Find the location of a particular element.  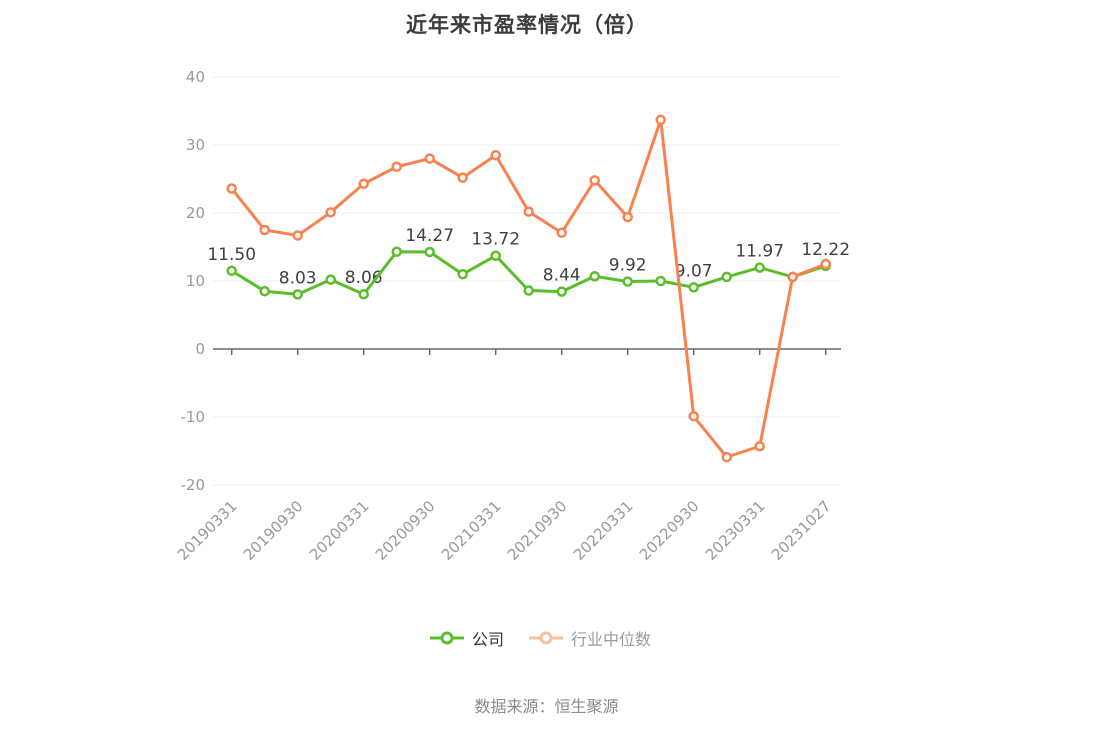

y-axis-tick-label: -20 is located at coordinates (193, 485).